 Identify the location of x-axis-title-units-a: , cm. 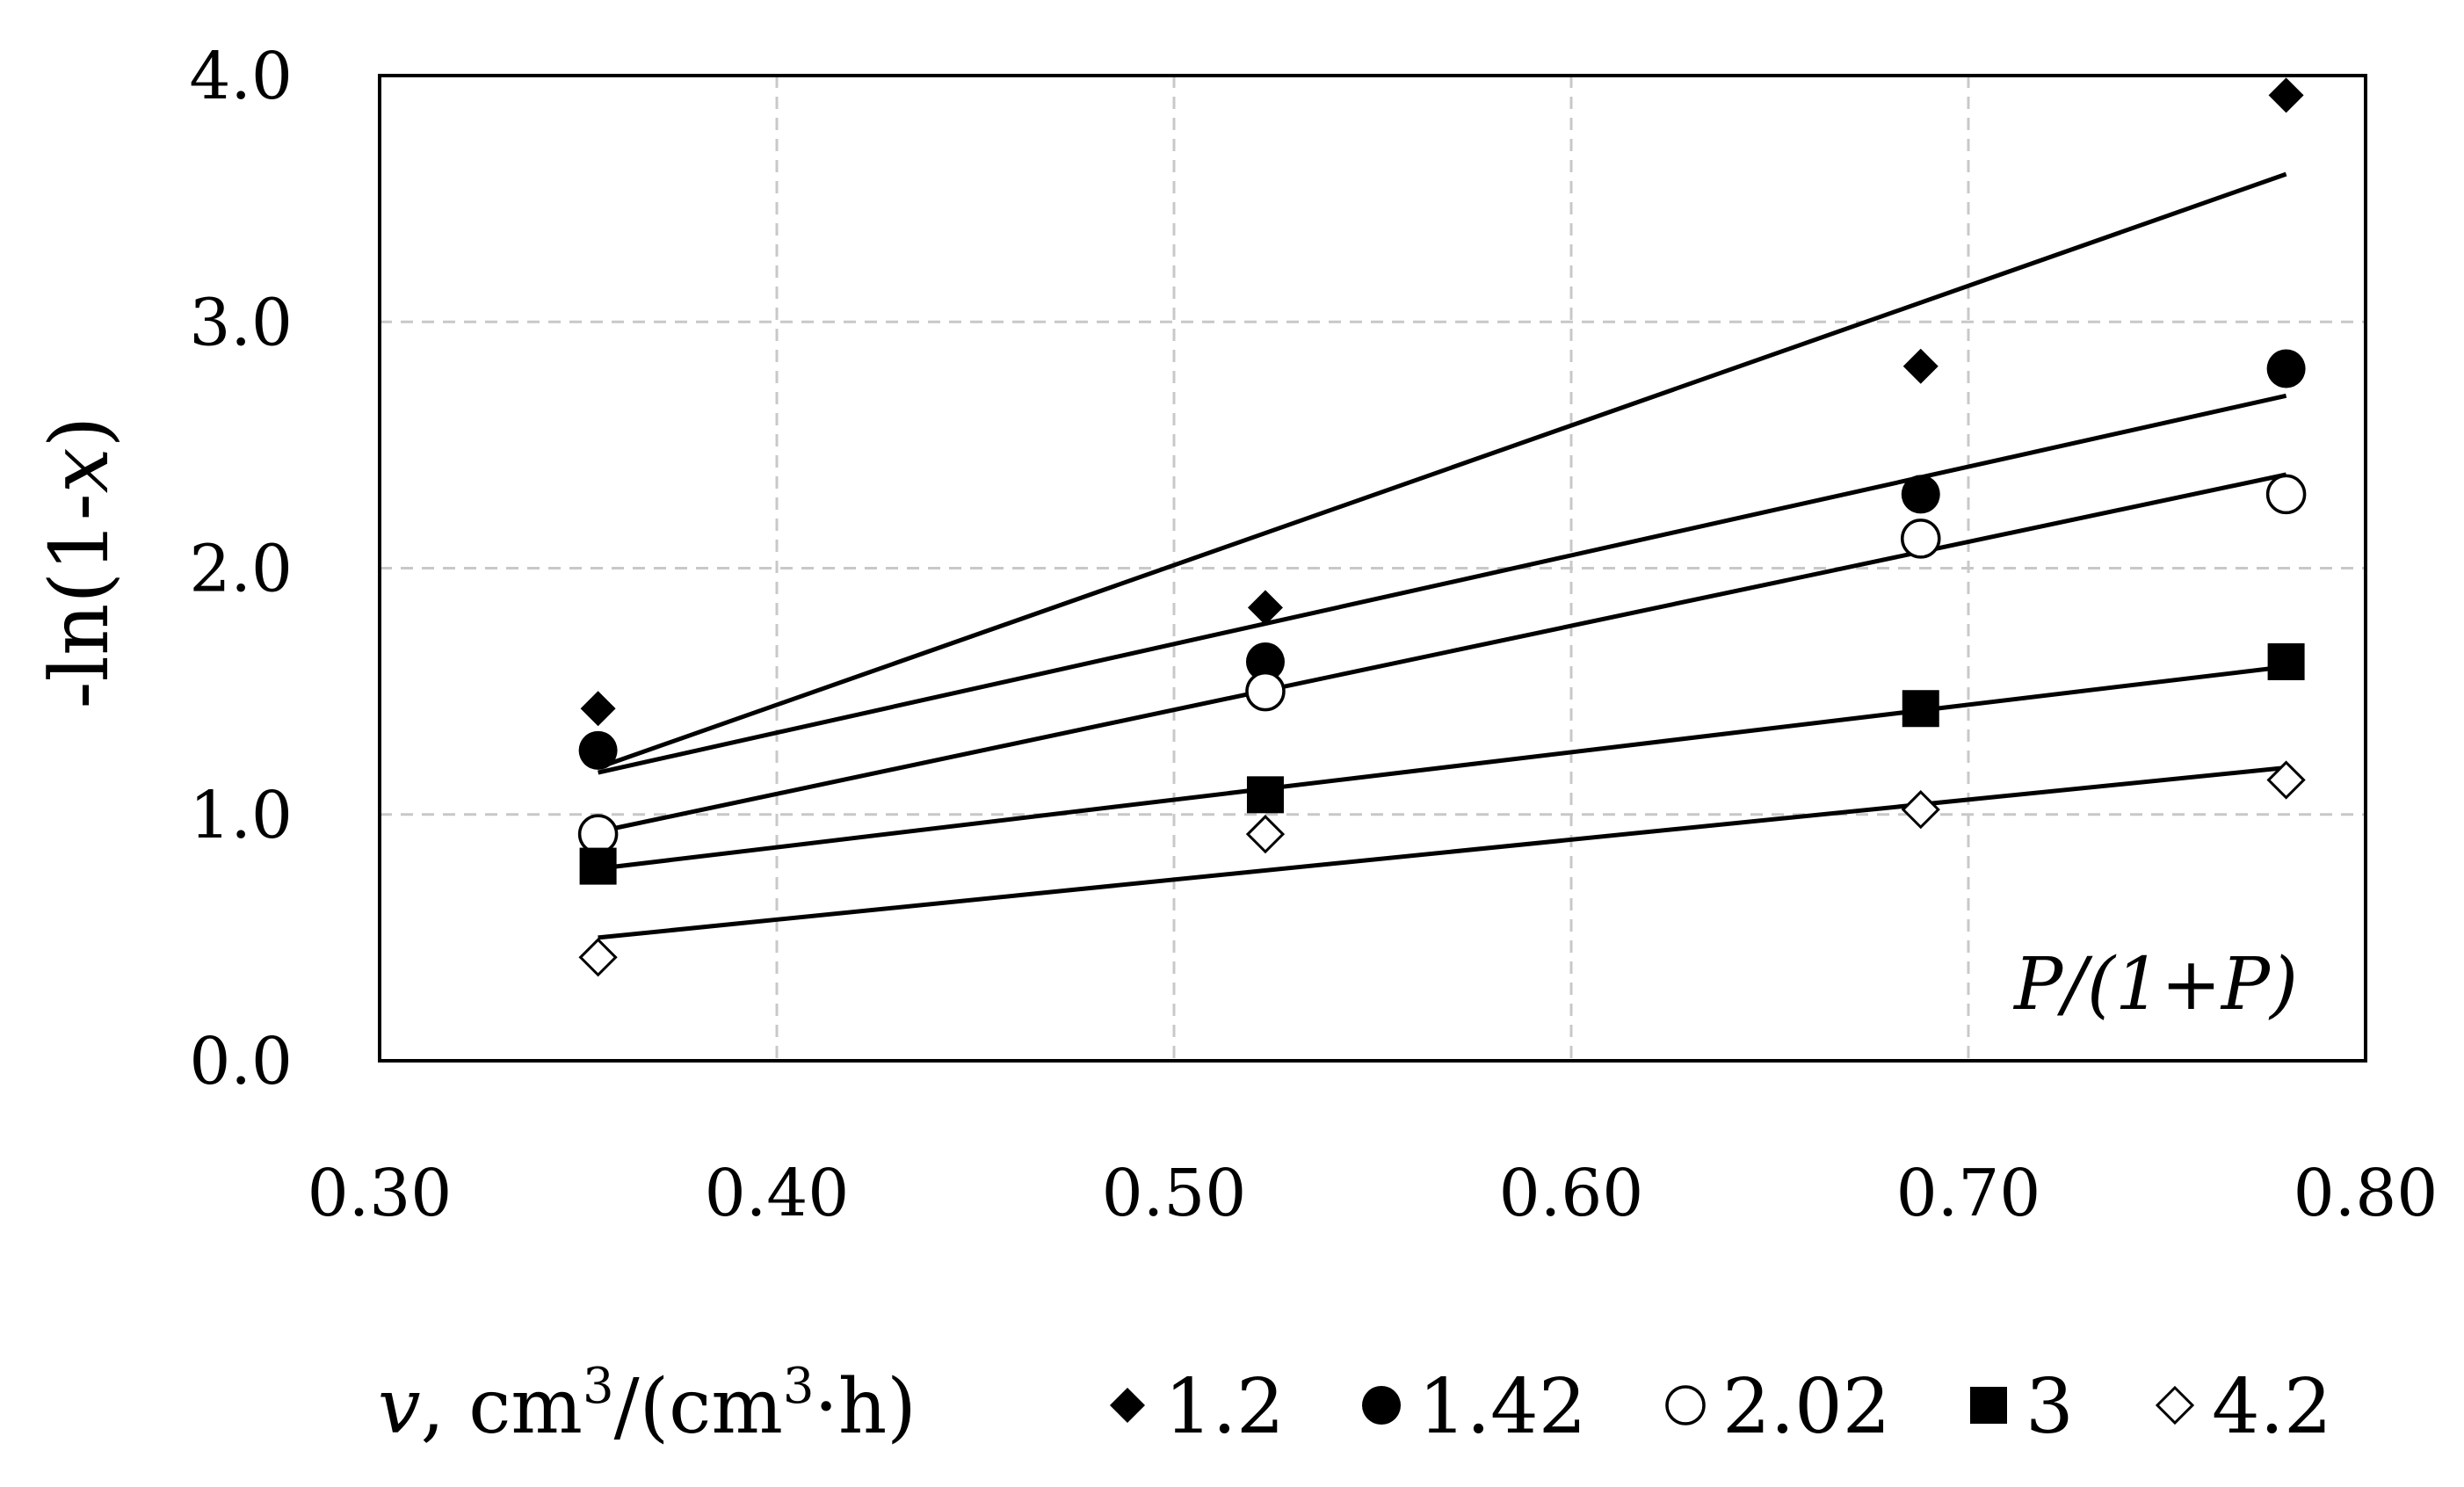
(502, 1407).